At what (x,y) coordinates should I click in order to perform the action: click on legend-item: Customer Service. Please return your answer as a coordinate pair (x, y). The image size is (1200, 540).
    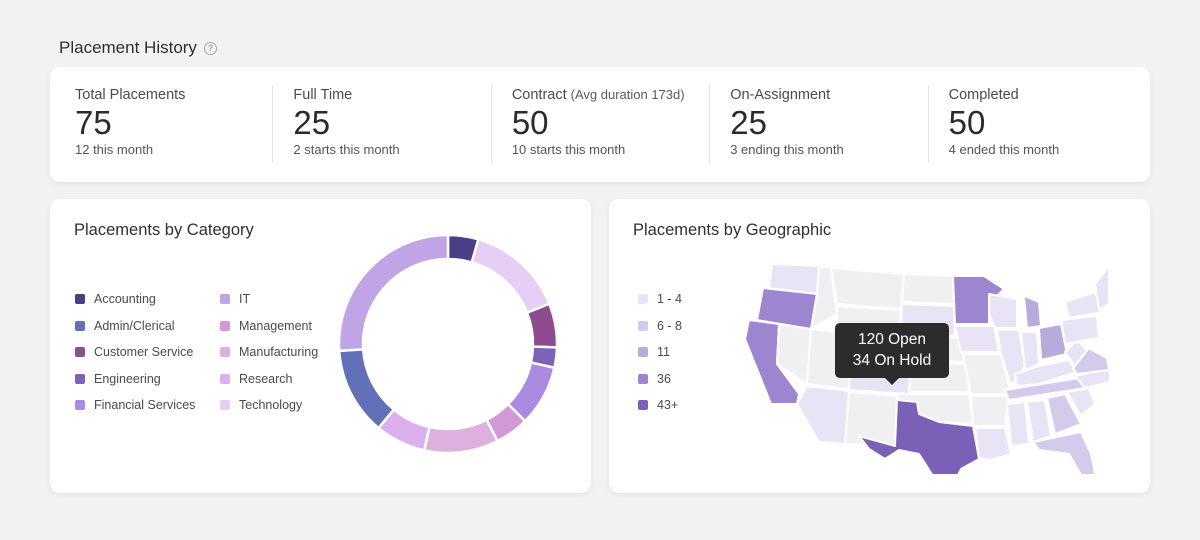
    Looking at the image, I should click on (135, 352).